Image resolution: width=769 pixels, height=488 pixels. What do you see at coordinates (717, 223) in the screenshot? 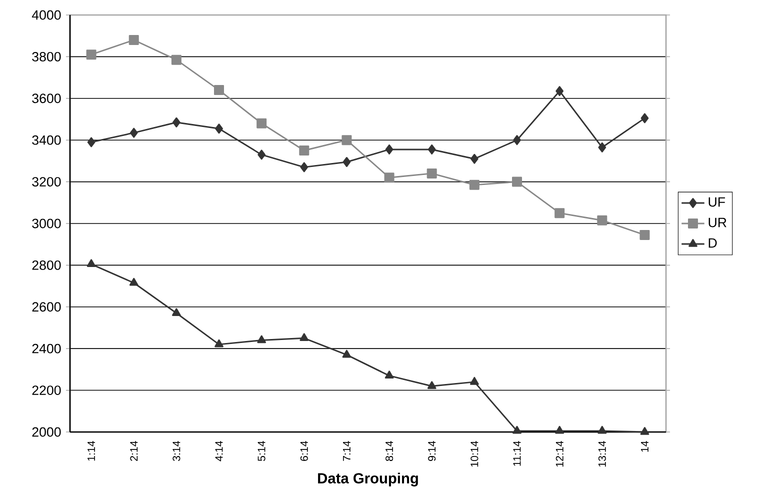
I see `legend-label: UR` at bounding box center [717, 223].